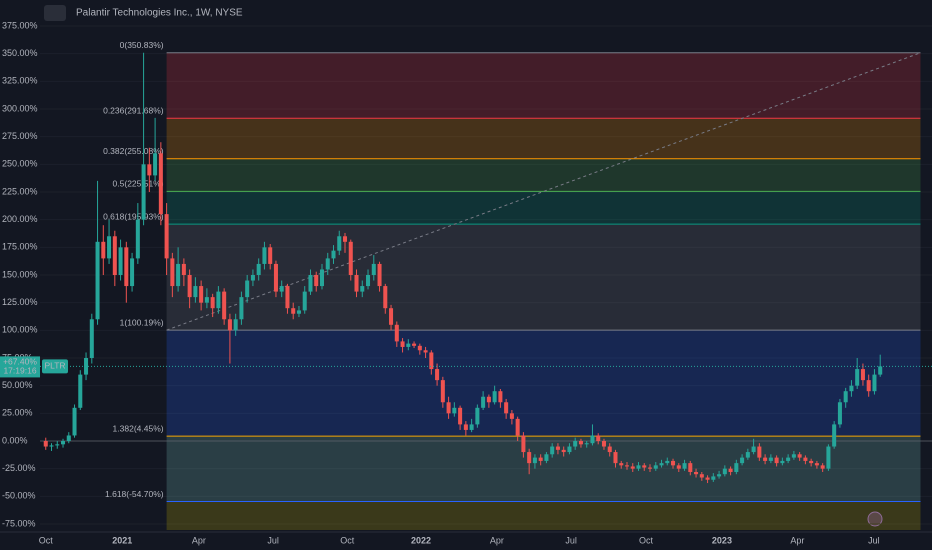 This screenshot has width=932, height=550. Describe the element at coordinates (122, 540) in the screenshot. I see `x-tick-label: 2021` at that location.